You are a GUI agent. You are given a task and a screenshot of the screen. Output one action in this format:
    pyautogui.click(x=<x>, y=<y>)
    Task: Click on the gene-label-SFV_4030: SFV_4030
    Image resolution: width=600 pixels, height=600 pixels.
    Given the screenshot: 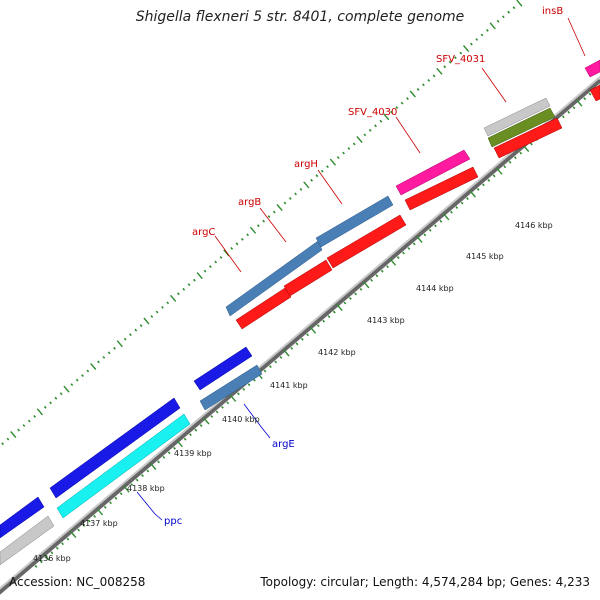 What is the action you would take?
    pyautogui.click(x=372, y=112)
    